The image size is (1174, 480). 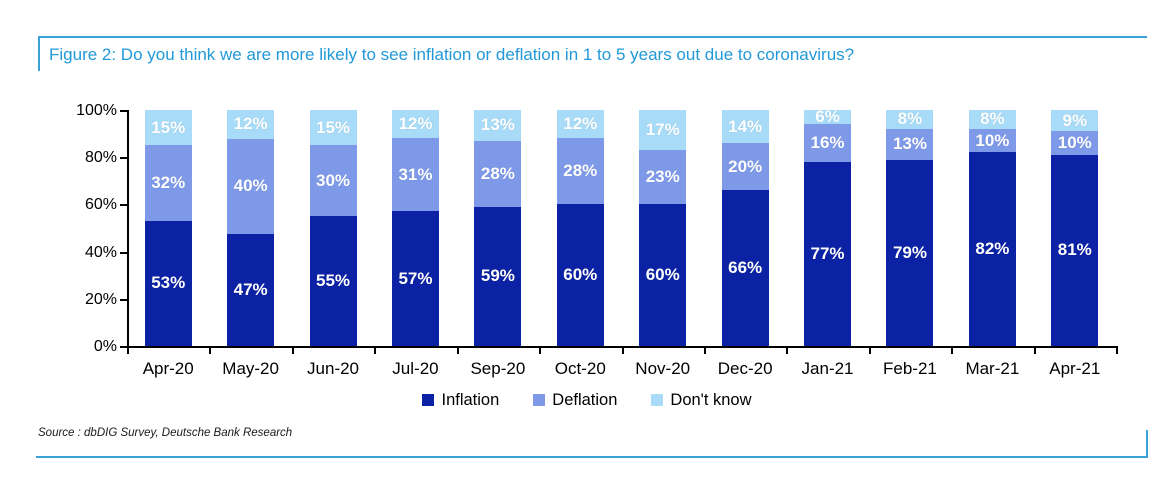 I want to click on bar-segment-value-label: 16%, so click(x=827, y=143).